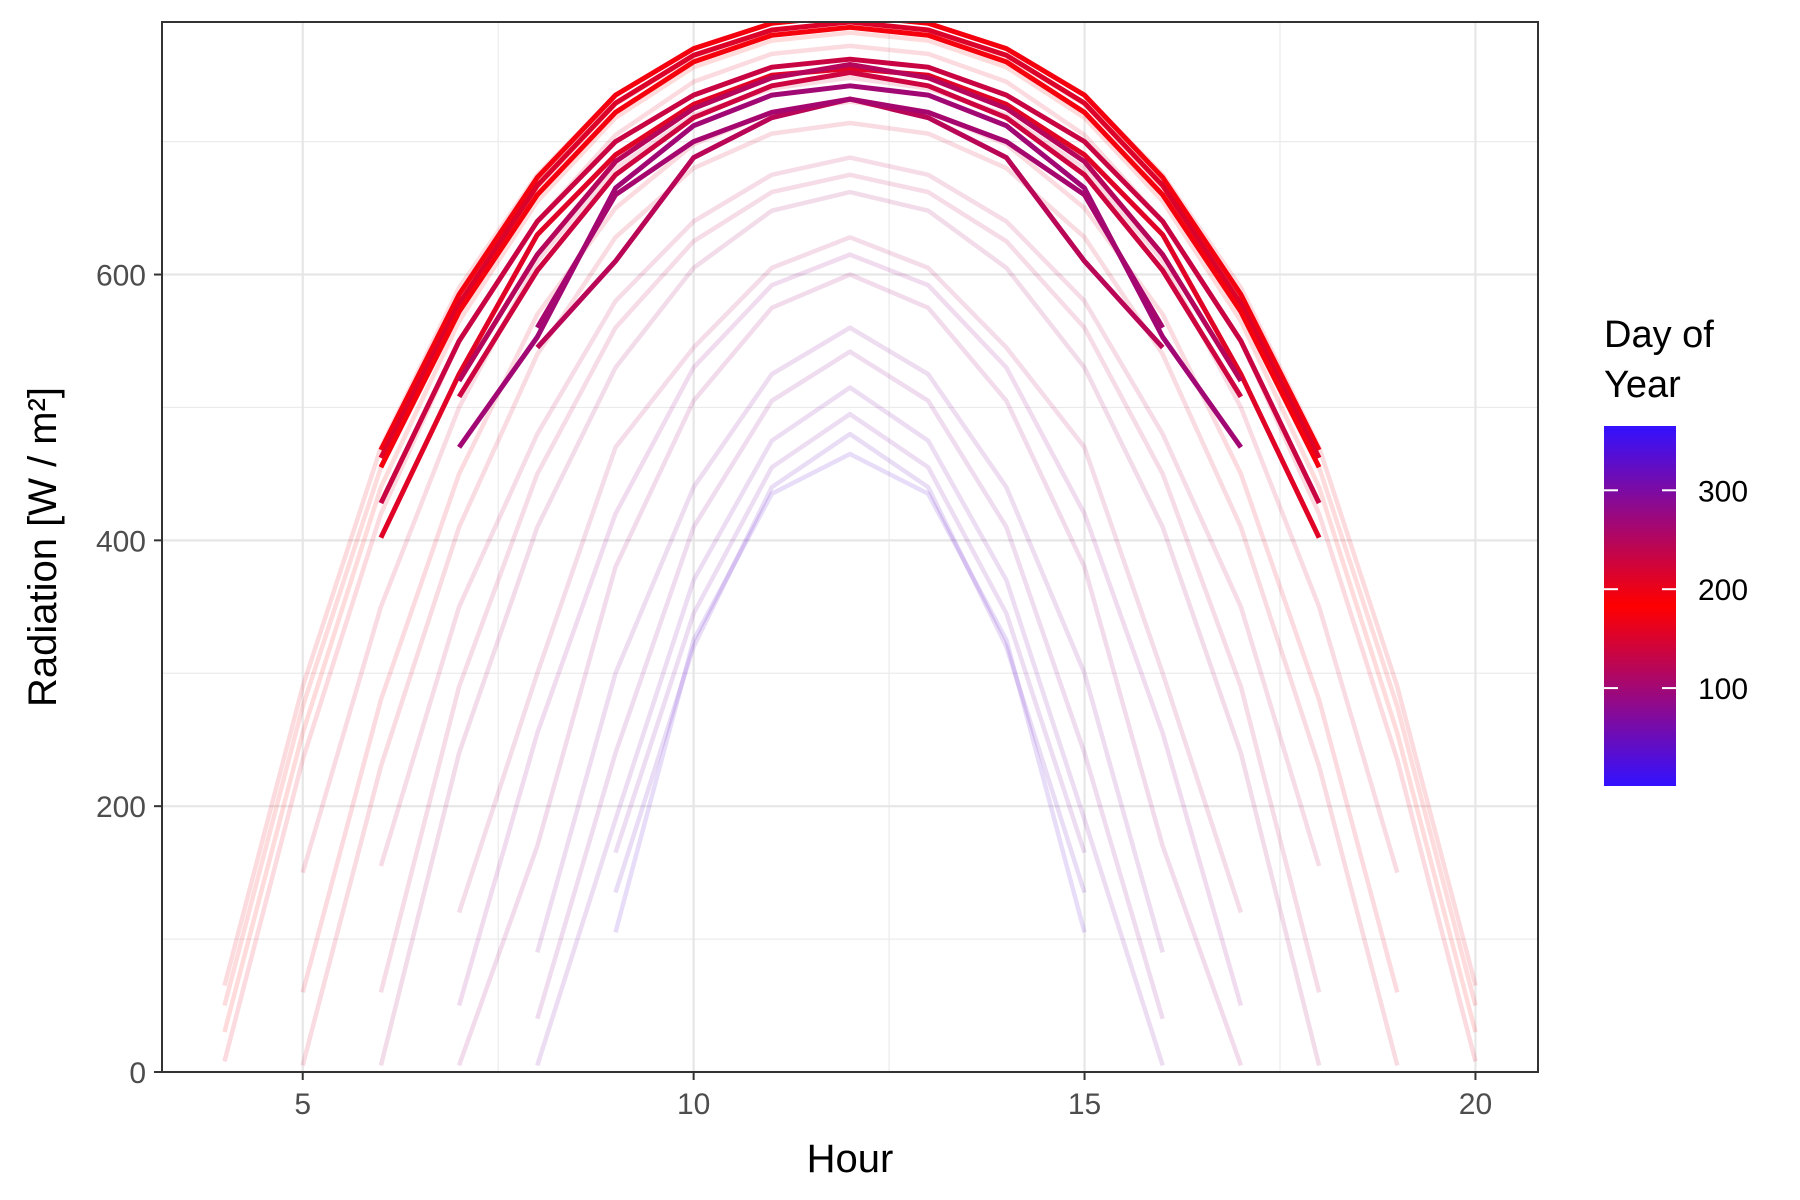  Describe the element at coordinates (1084, 1104) in the screenshot. I see `x-tick-label: 15` at that location.